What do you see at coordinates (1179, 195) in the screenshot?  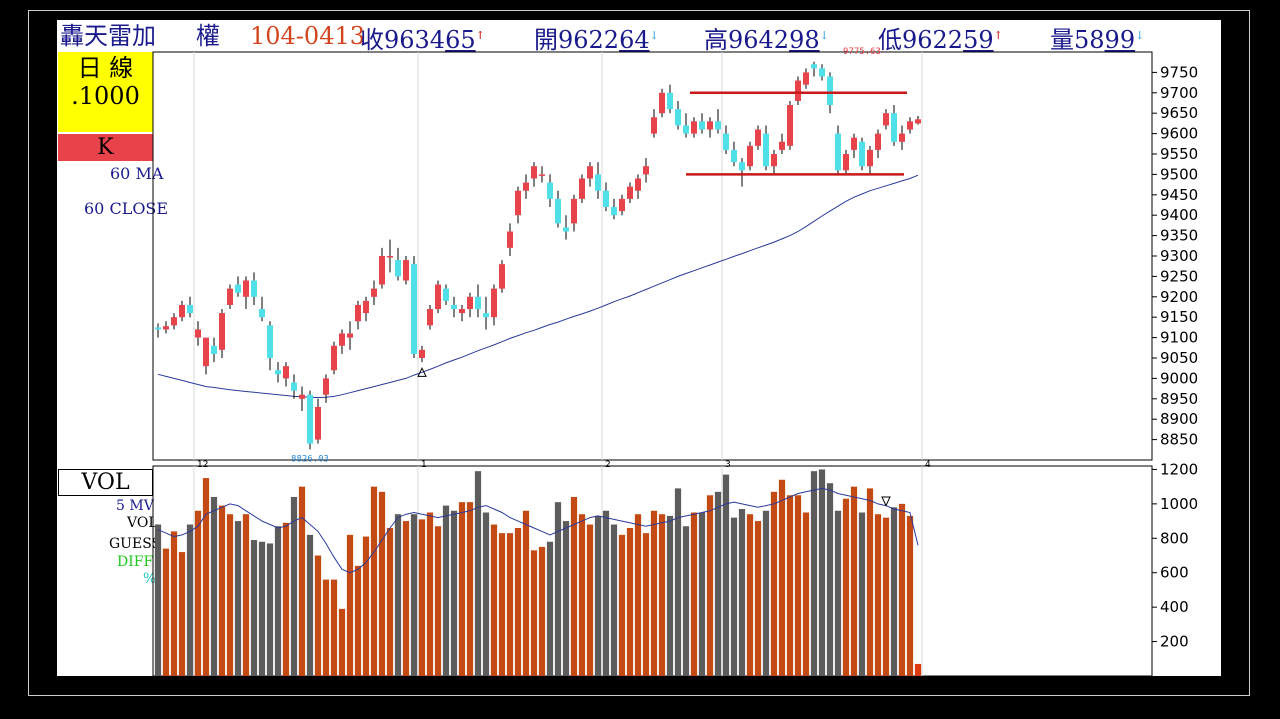 I see `price-tick-label: 9450` at bounding box center [1179, 195].